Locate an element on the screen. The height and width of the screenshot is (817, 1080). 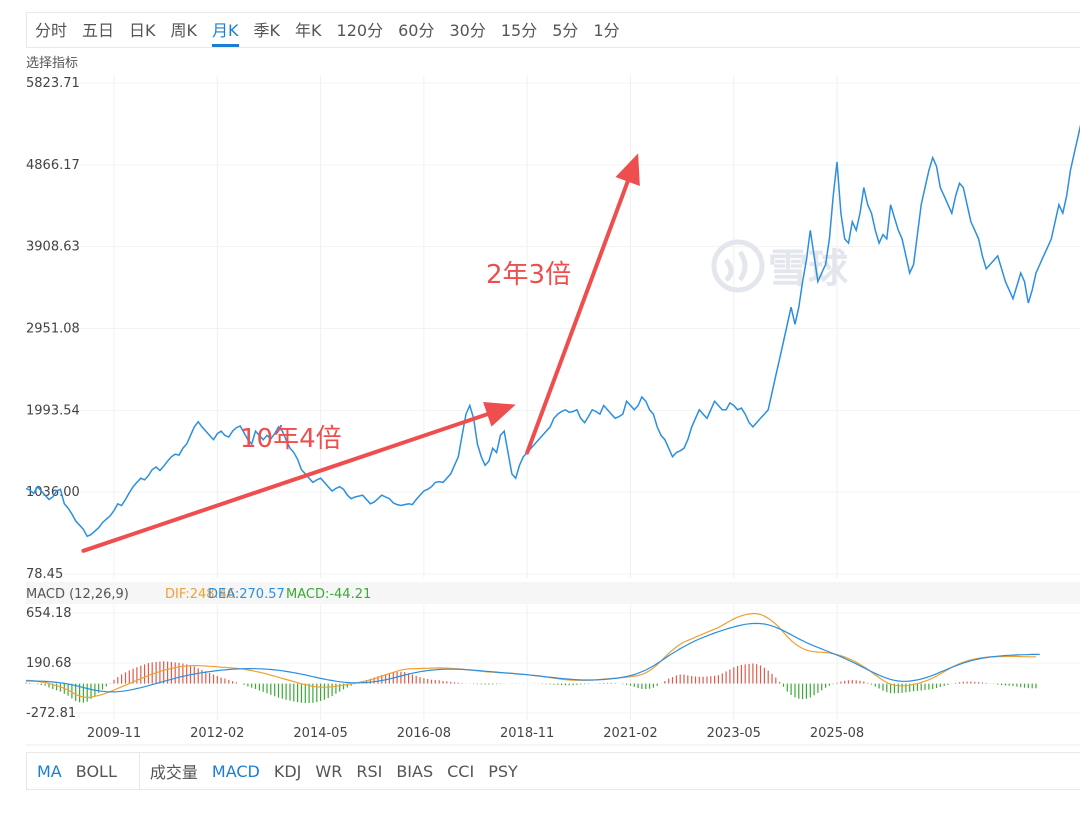
annotation-label: 10年4倍 is located at coordinates (291, 439).